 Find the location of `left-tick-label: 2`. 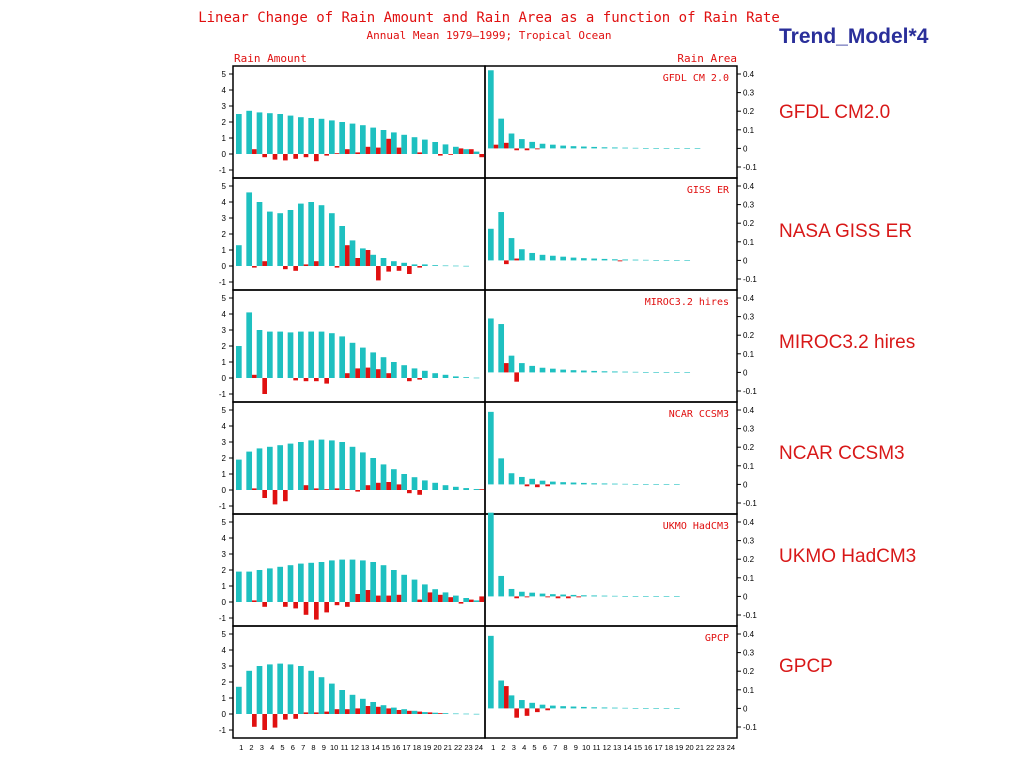

left-tick-label: 2 is located at coordinates (224, 122).